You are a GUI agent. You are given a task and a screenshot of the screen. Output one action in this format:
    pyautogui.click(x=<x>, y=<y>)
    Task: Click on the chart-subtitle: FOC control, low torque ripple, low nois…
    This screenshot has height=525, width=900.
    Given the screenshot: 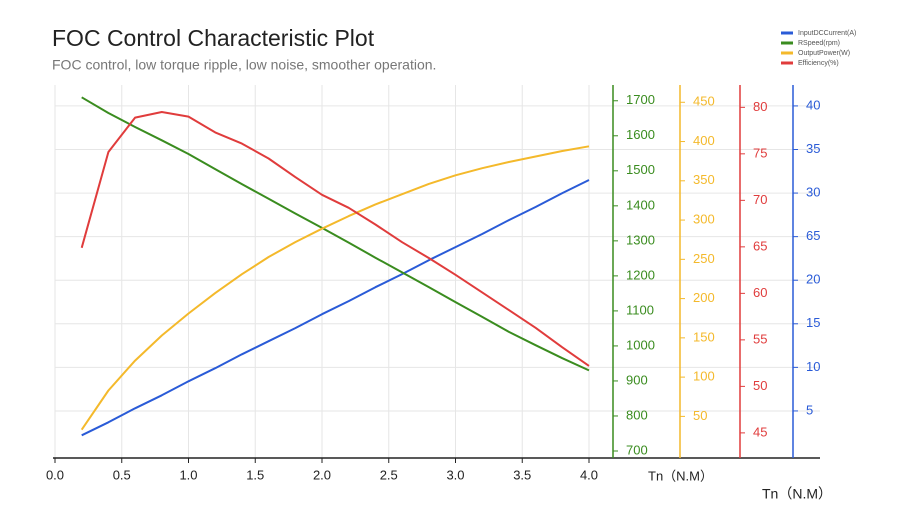 What is the action you would take?
    pyautogui.click(x=244, y=65)
    